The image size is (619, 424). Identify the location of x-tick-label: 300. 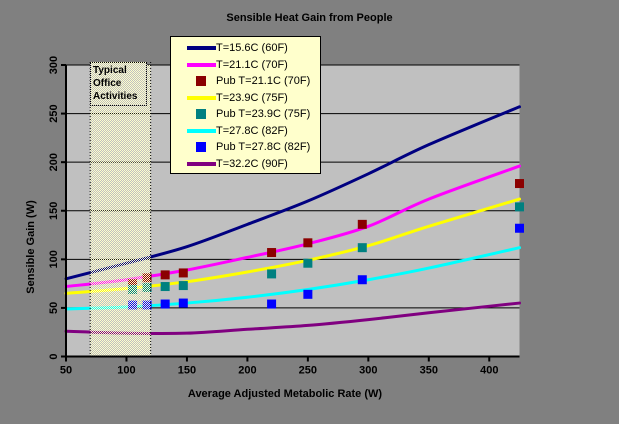
(368, 371).